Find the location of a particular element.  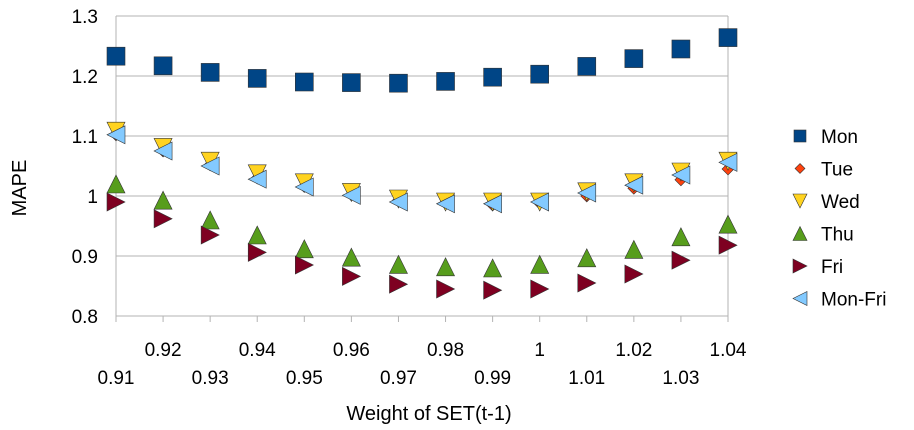

legend-label: Fri is located at coordinates (832, 267).